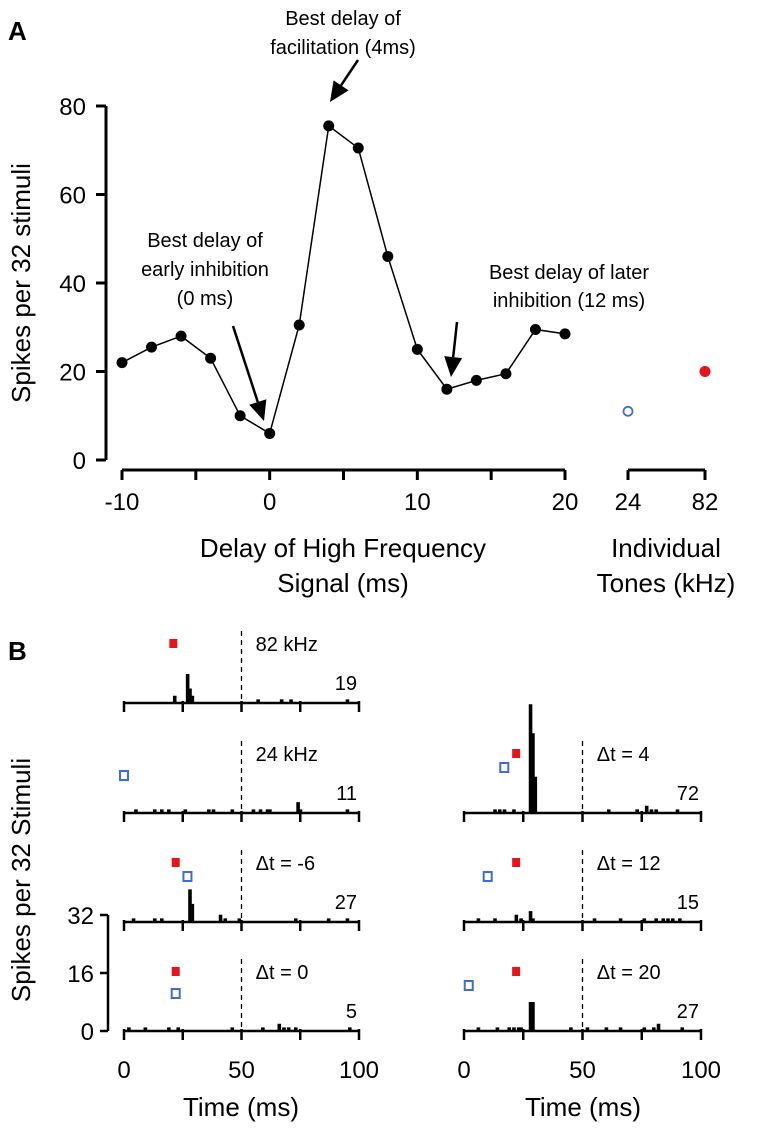  What do you see at coordinates (666, 583) in the screenshot?
I see `tones-x-axis-label-line2: Tones (kHz)` at bounding box center [666, 583].